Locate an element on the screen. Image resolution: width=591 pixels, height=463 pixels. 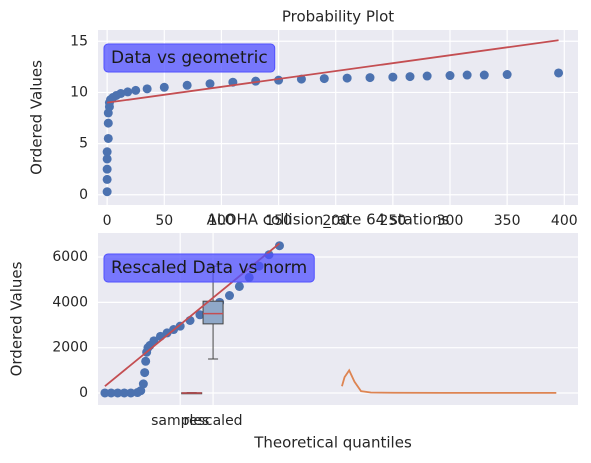
x-tick-label: 50 is located at coordinates (164, 221).